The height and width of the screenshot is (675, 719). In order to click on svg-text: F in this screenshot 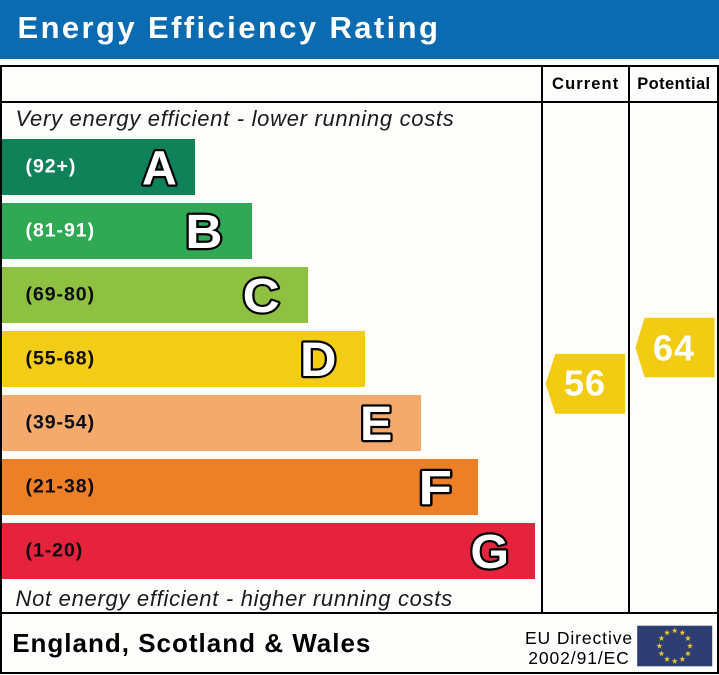, I will do `click(436, 488)`.